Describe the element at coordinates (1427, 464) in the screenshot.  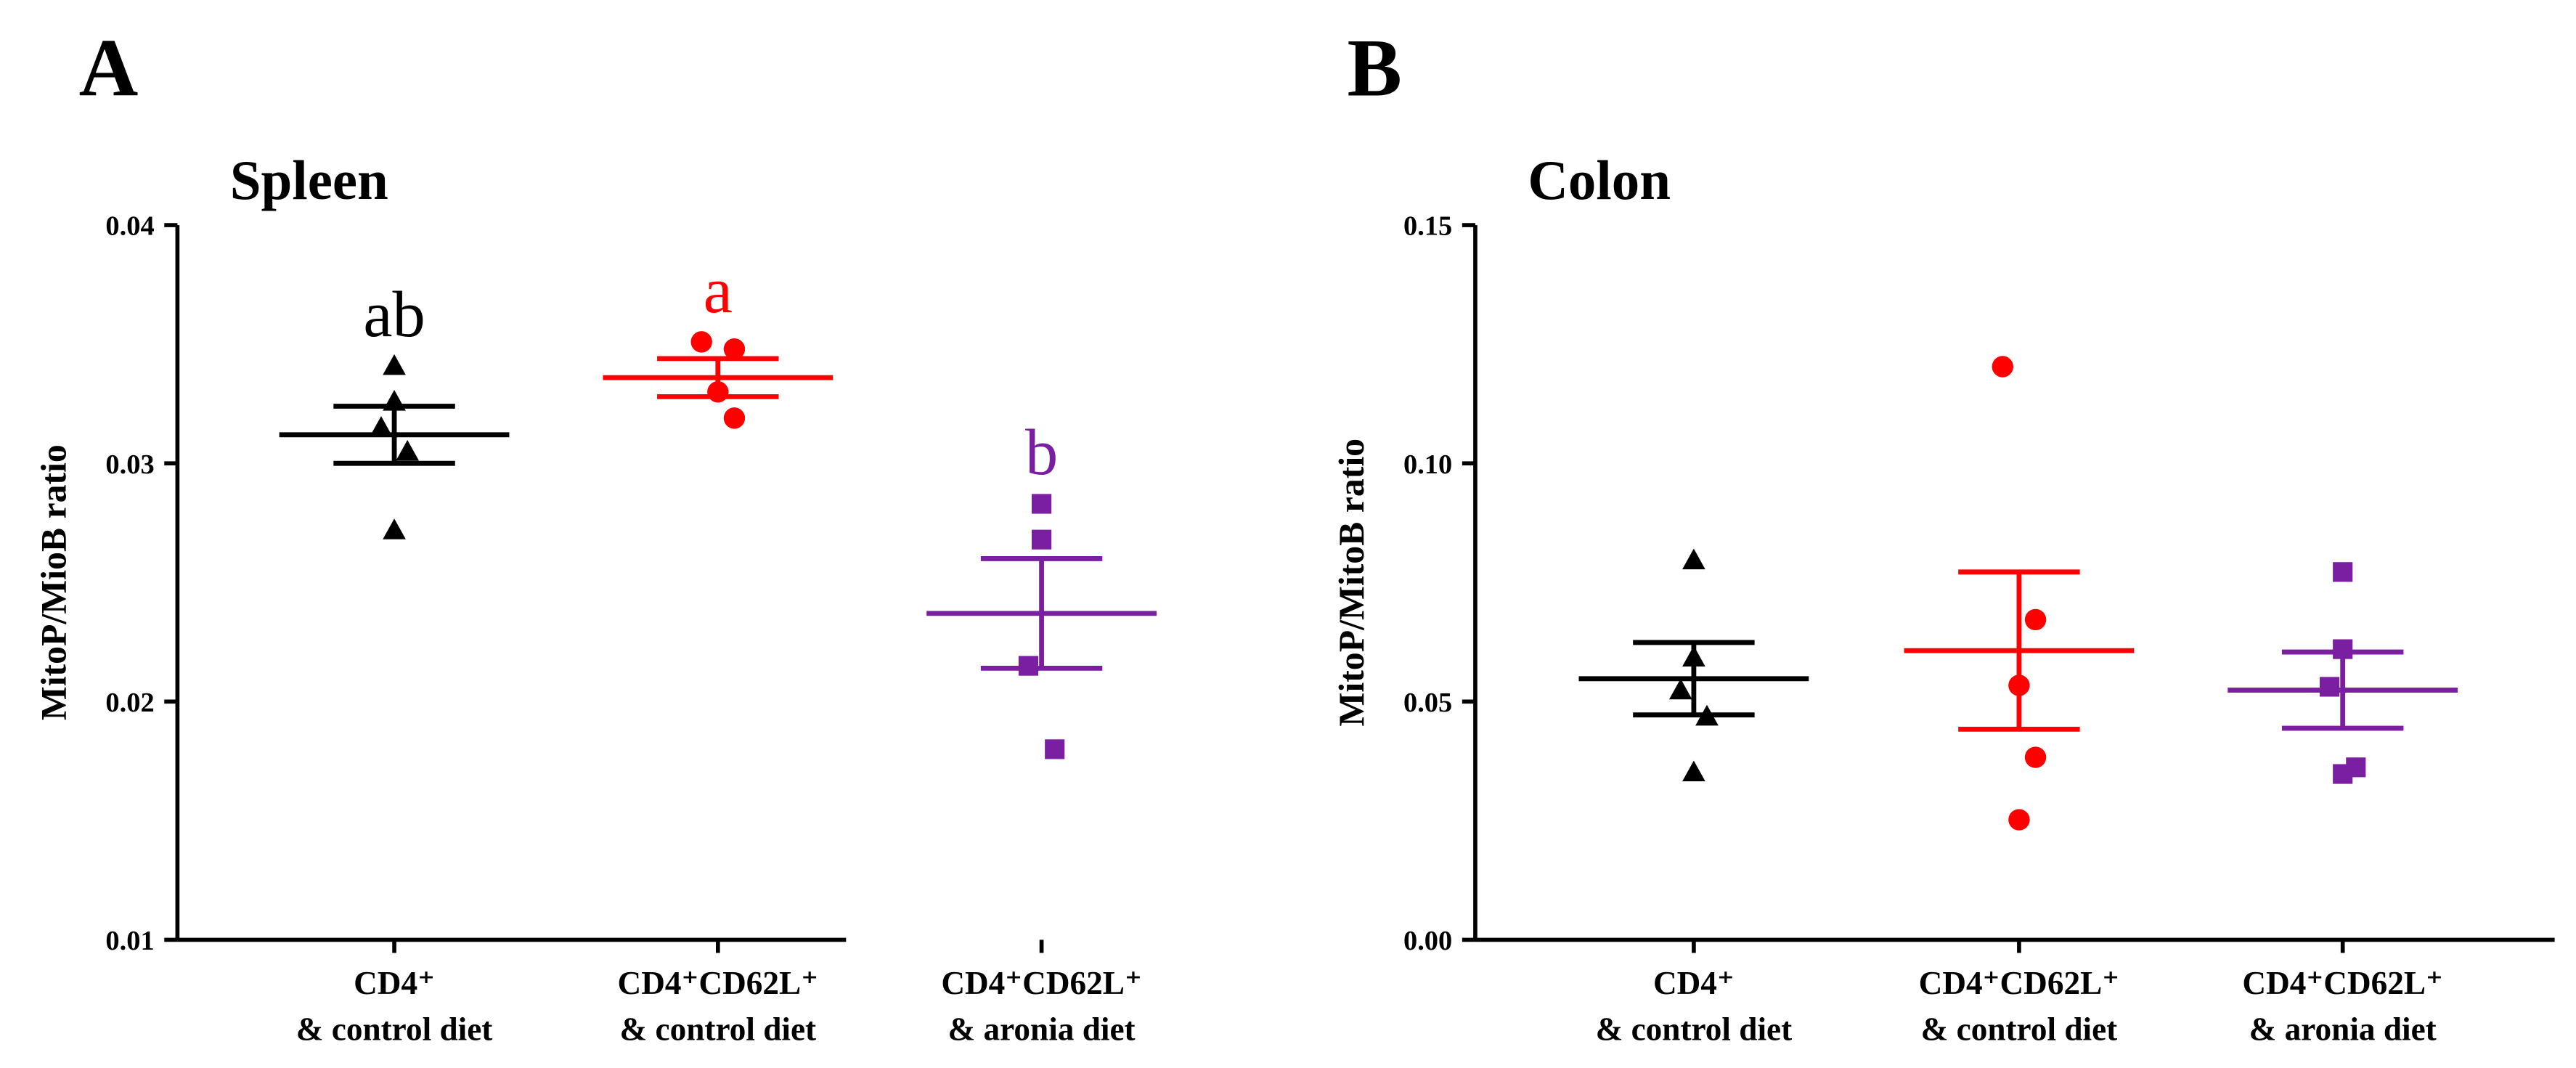
I see `y-tick-label: 0.10` at that location.